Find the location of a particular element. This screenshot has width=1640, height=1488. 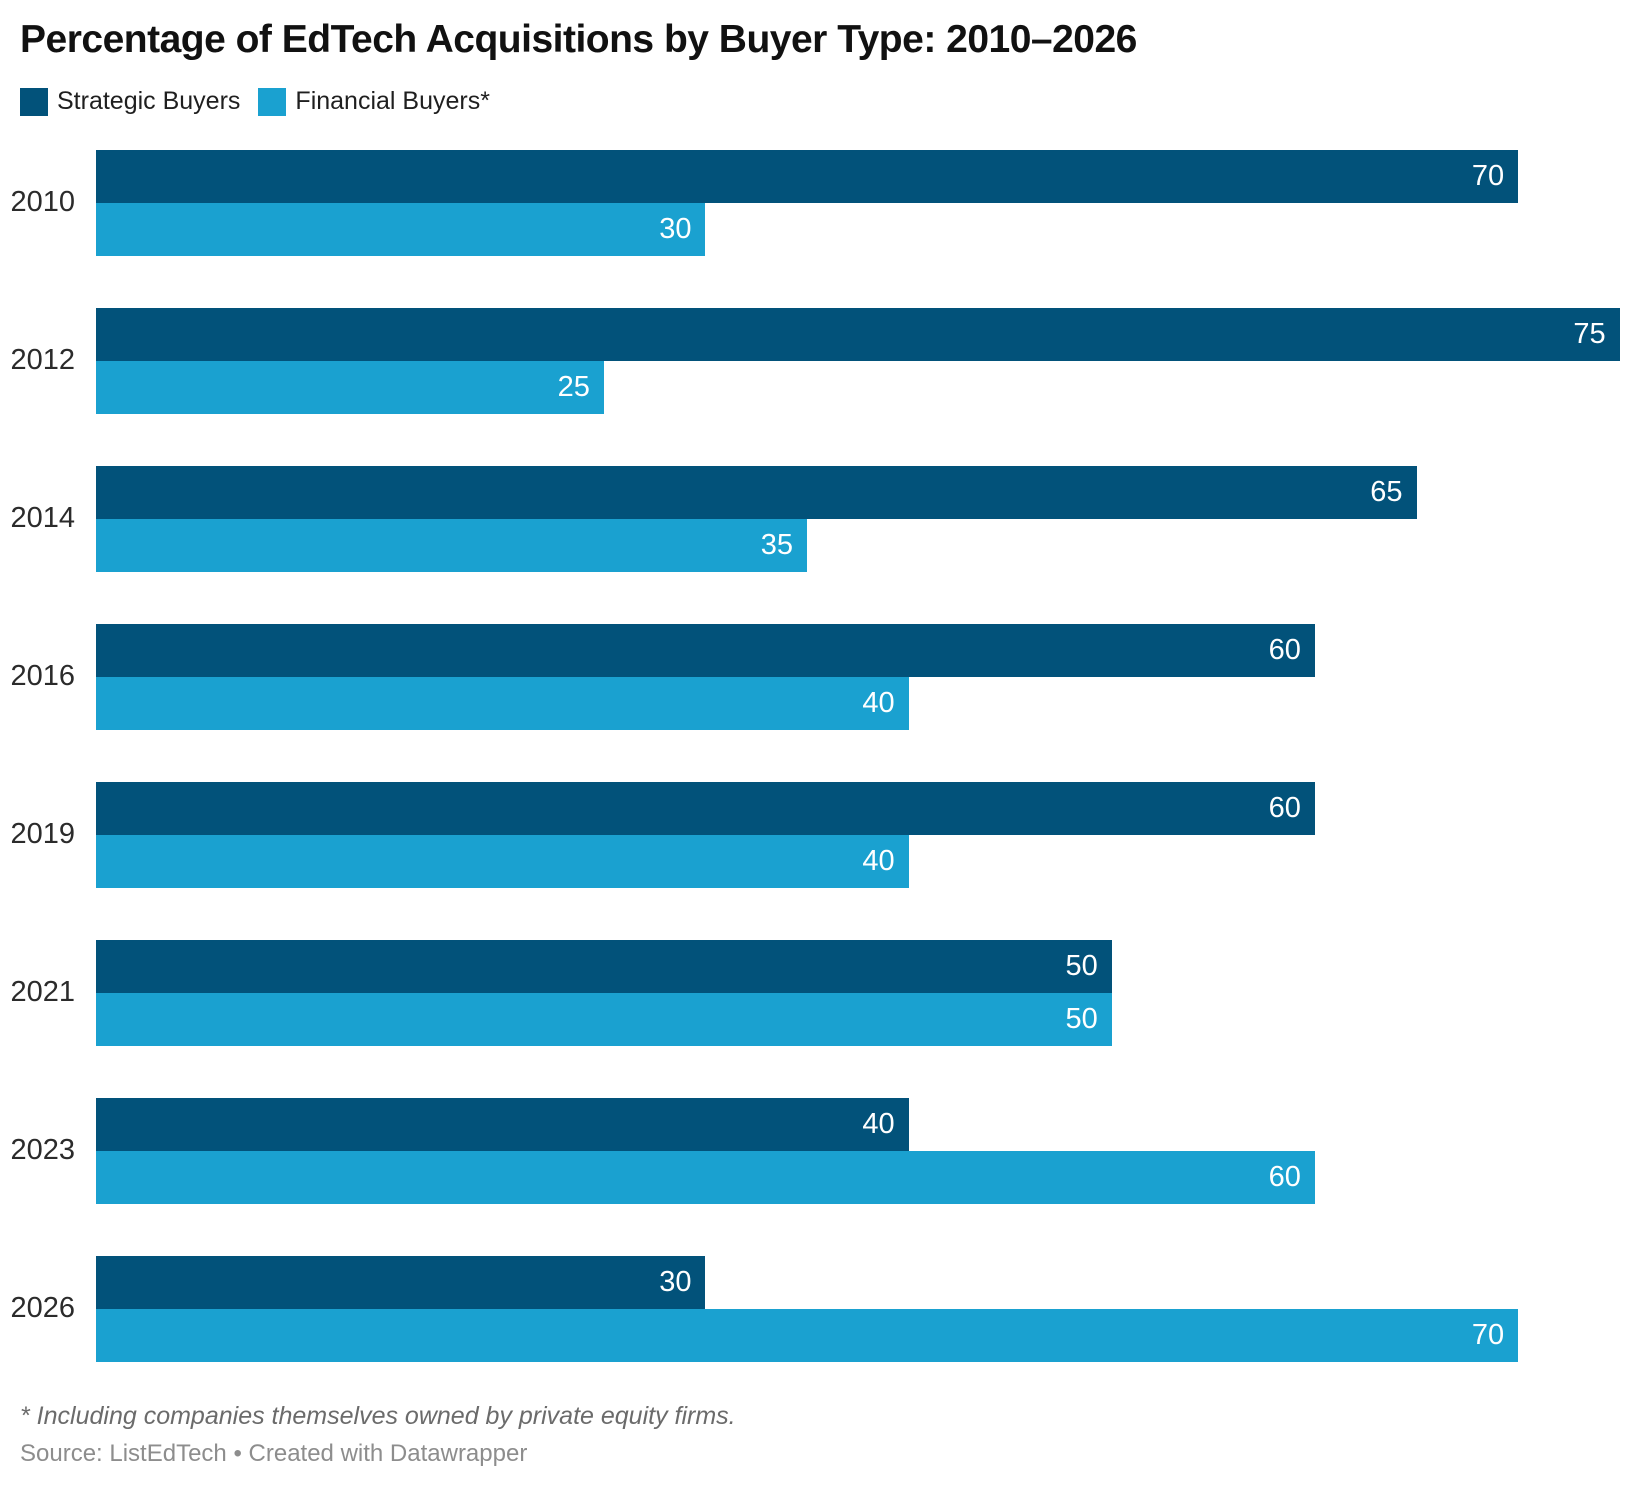

strategic-bar-2010: 70 is located at coordinates (807, 176).